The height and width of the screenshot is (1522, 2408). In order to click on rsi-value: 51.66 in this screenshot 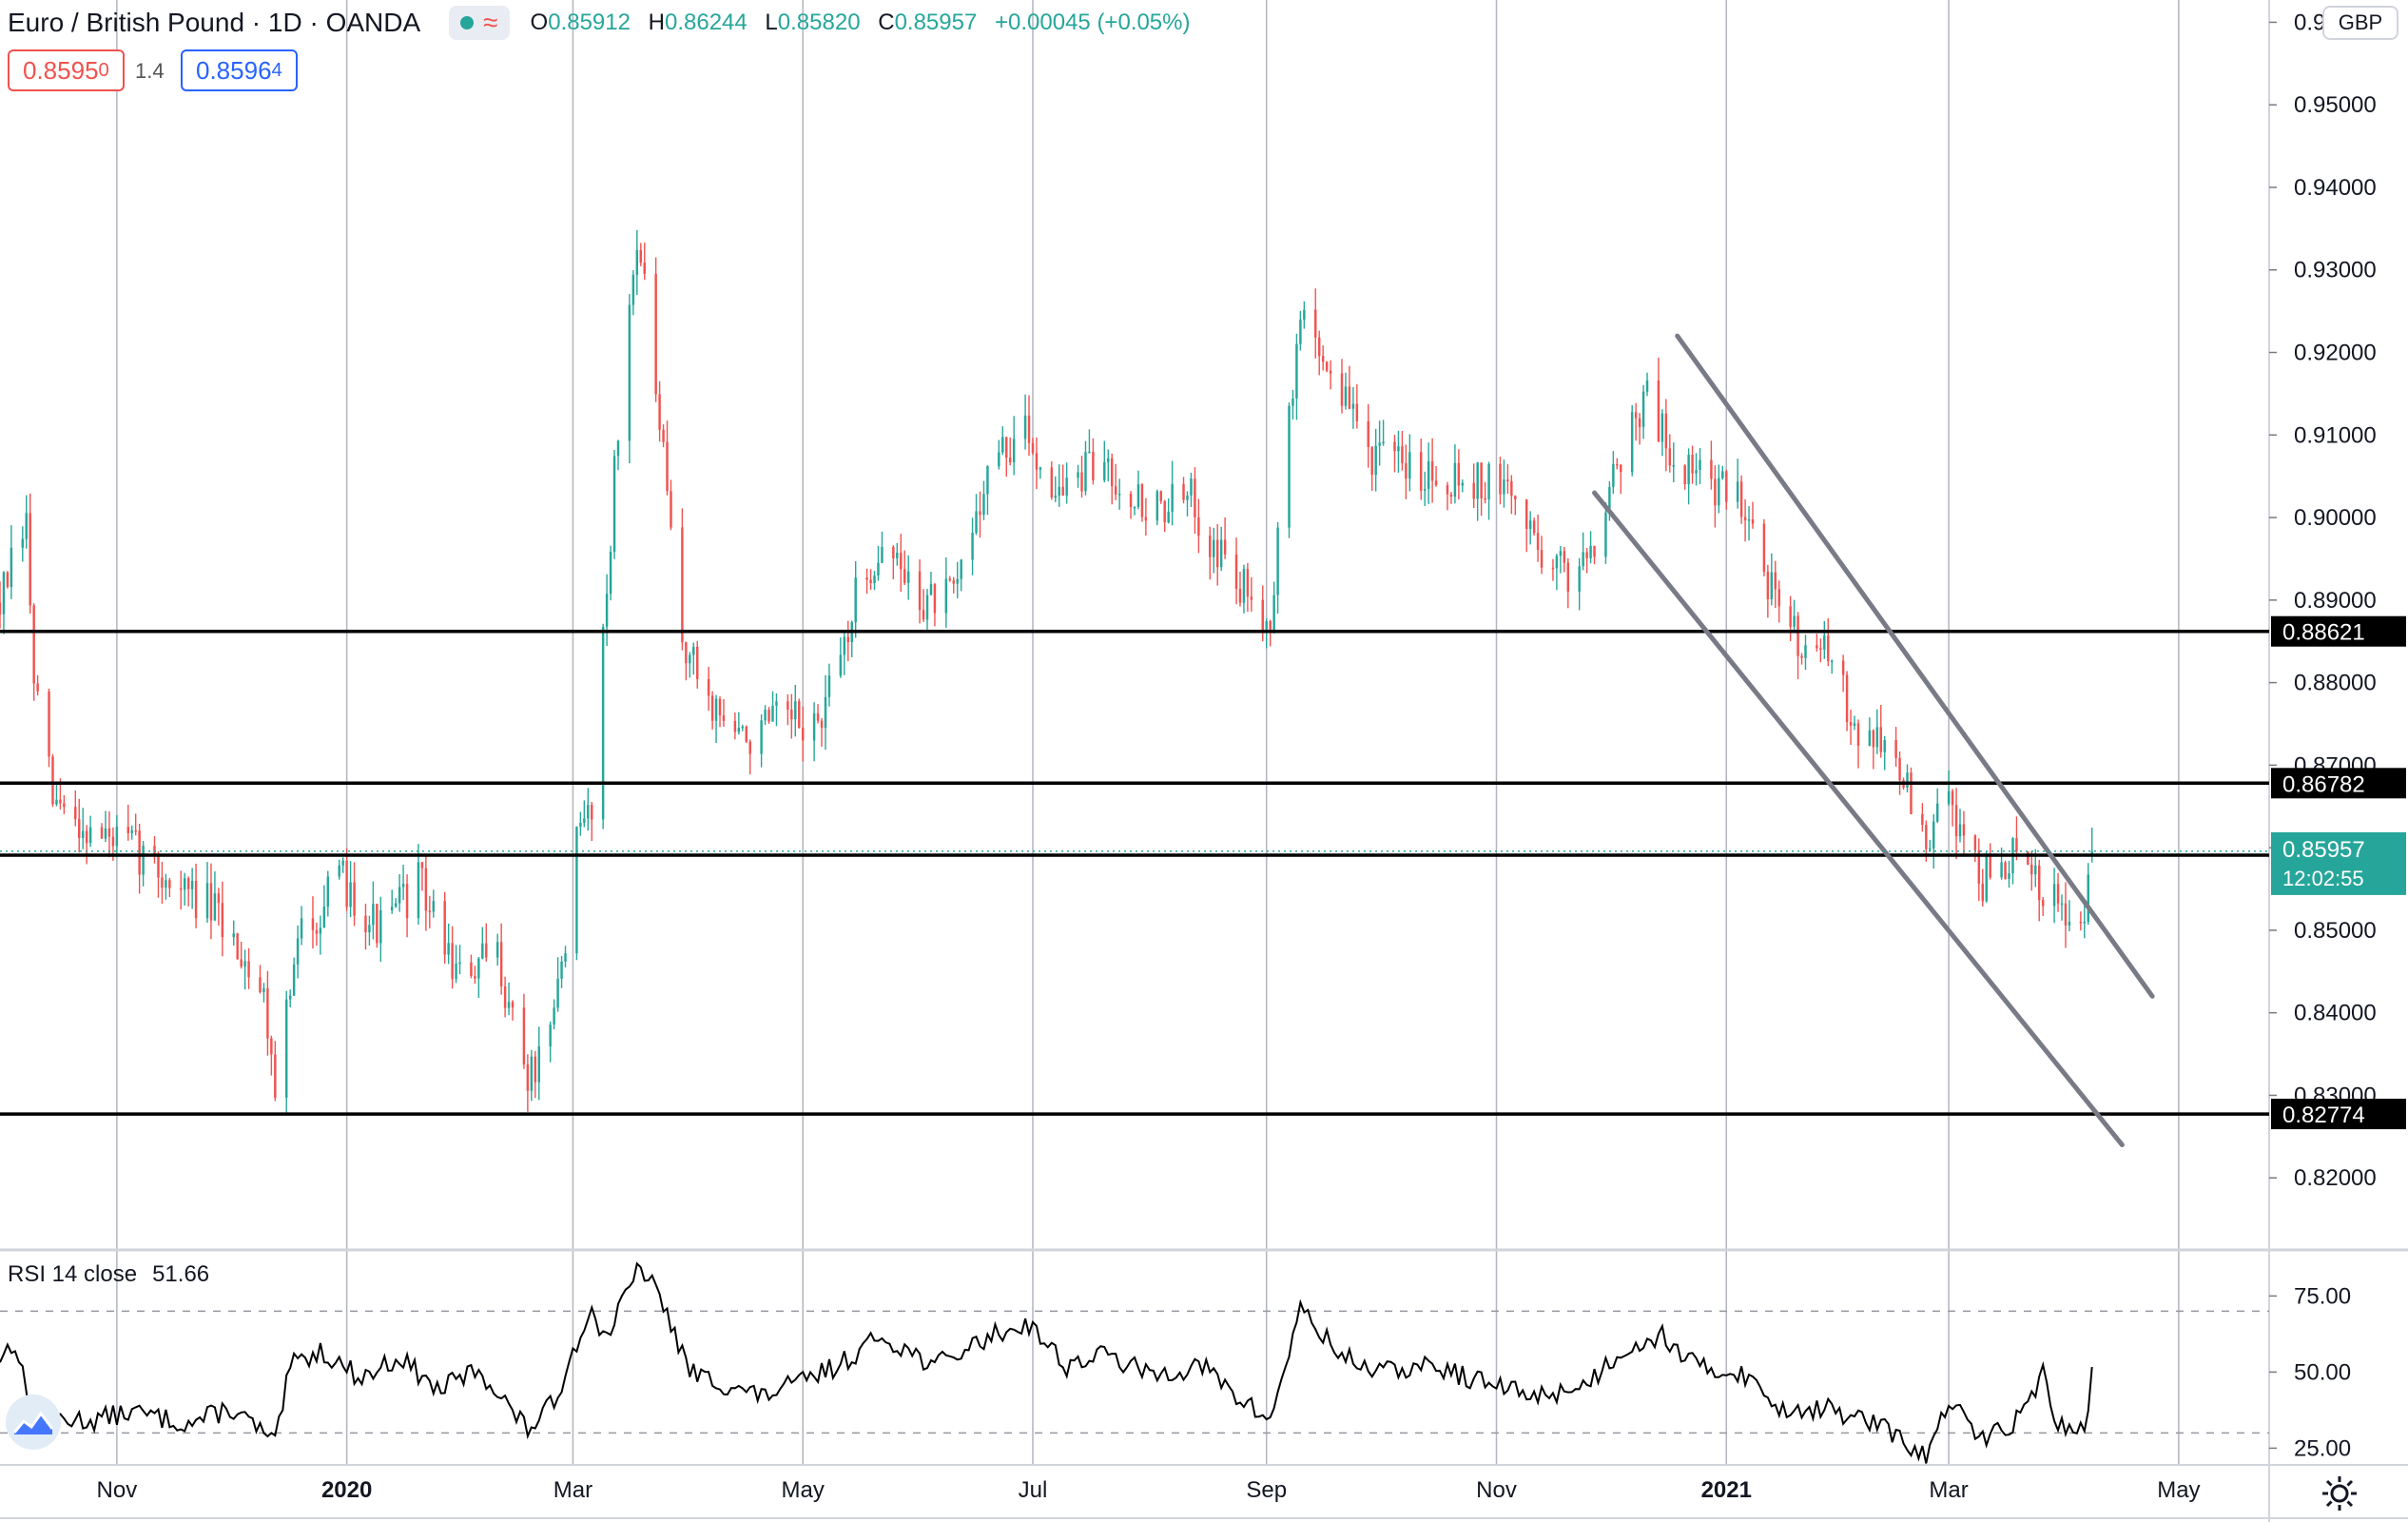, I will do `click(181, 1274)`.